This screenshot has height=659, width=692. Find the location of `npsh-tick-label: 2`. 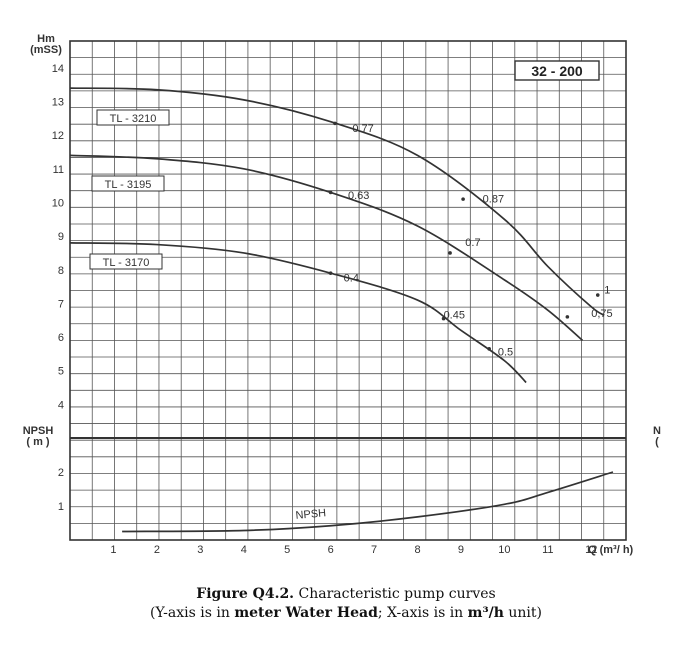

npsh-tick-label: 2 is located at coordinates (61, 473).